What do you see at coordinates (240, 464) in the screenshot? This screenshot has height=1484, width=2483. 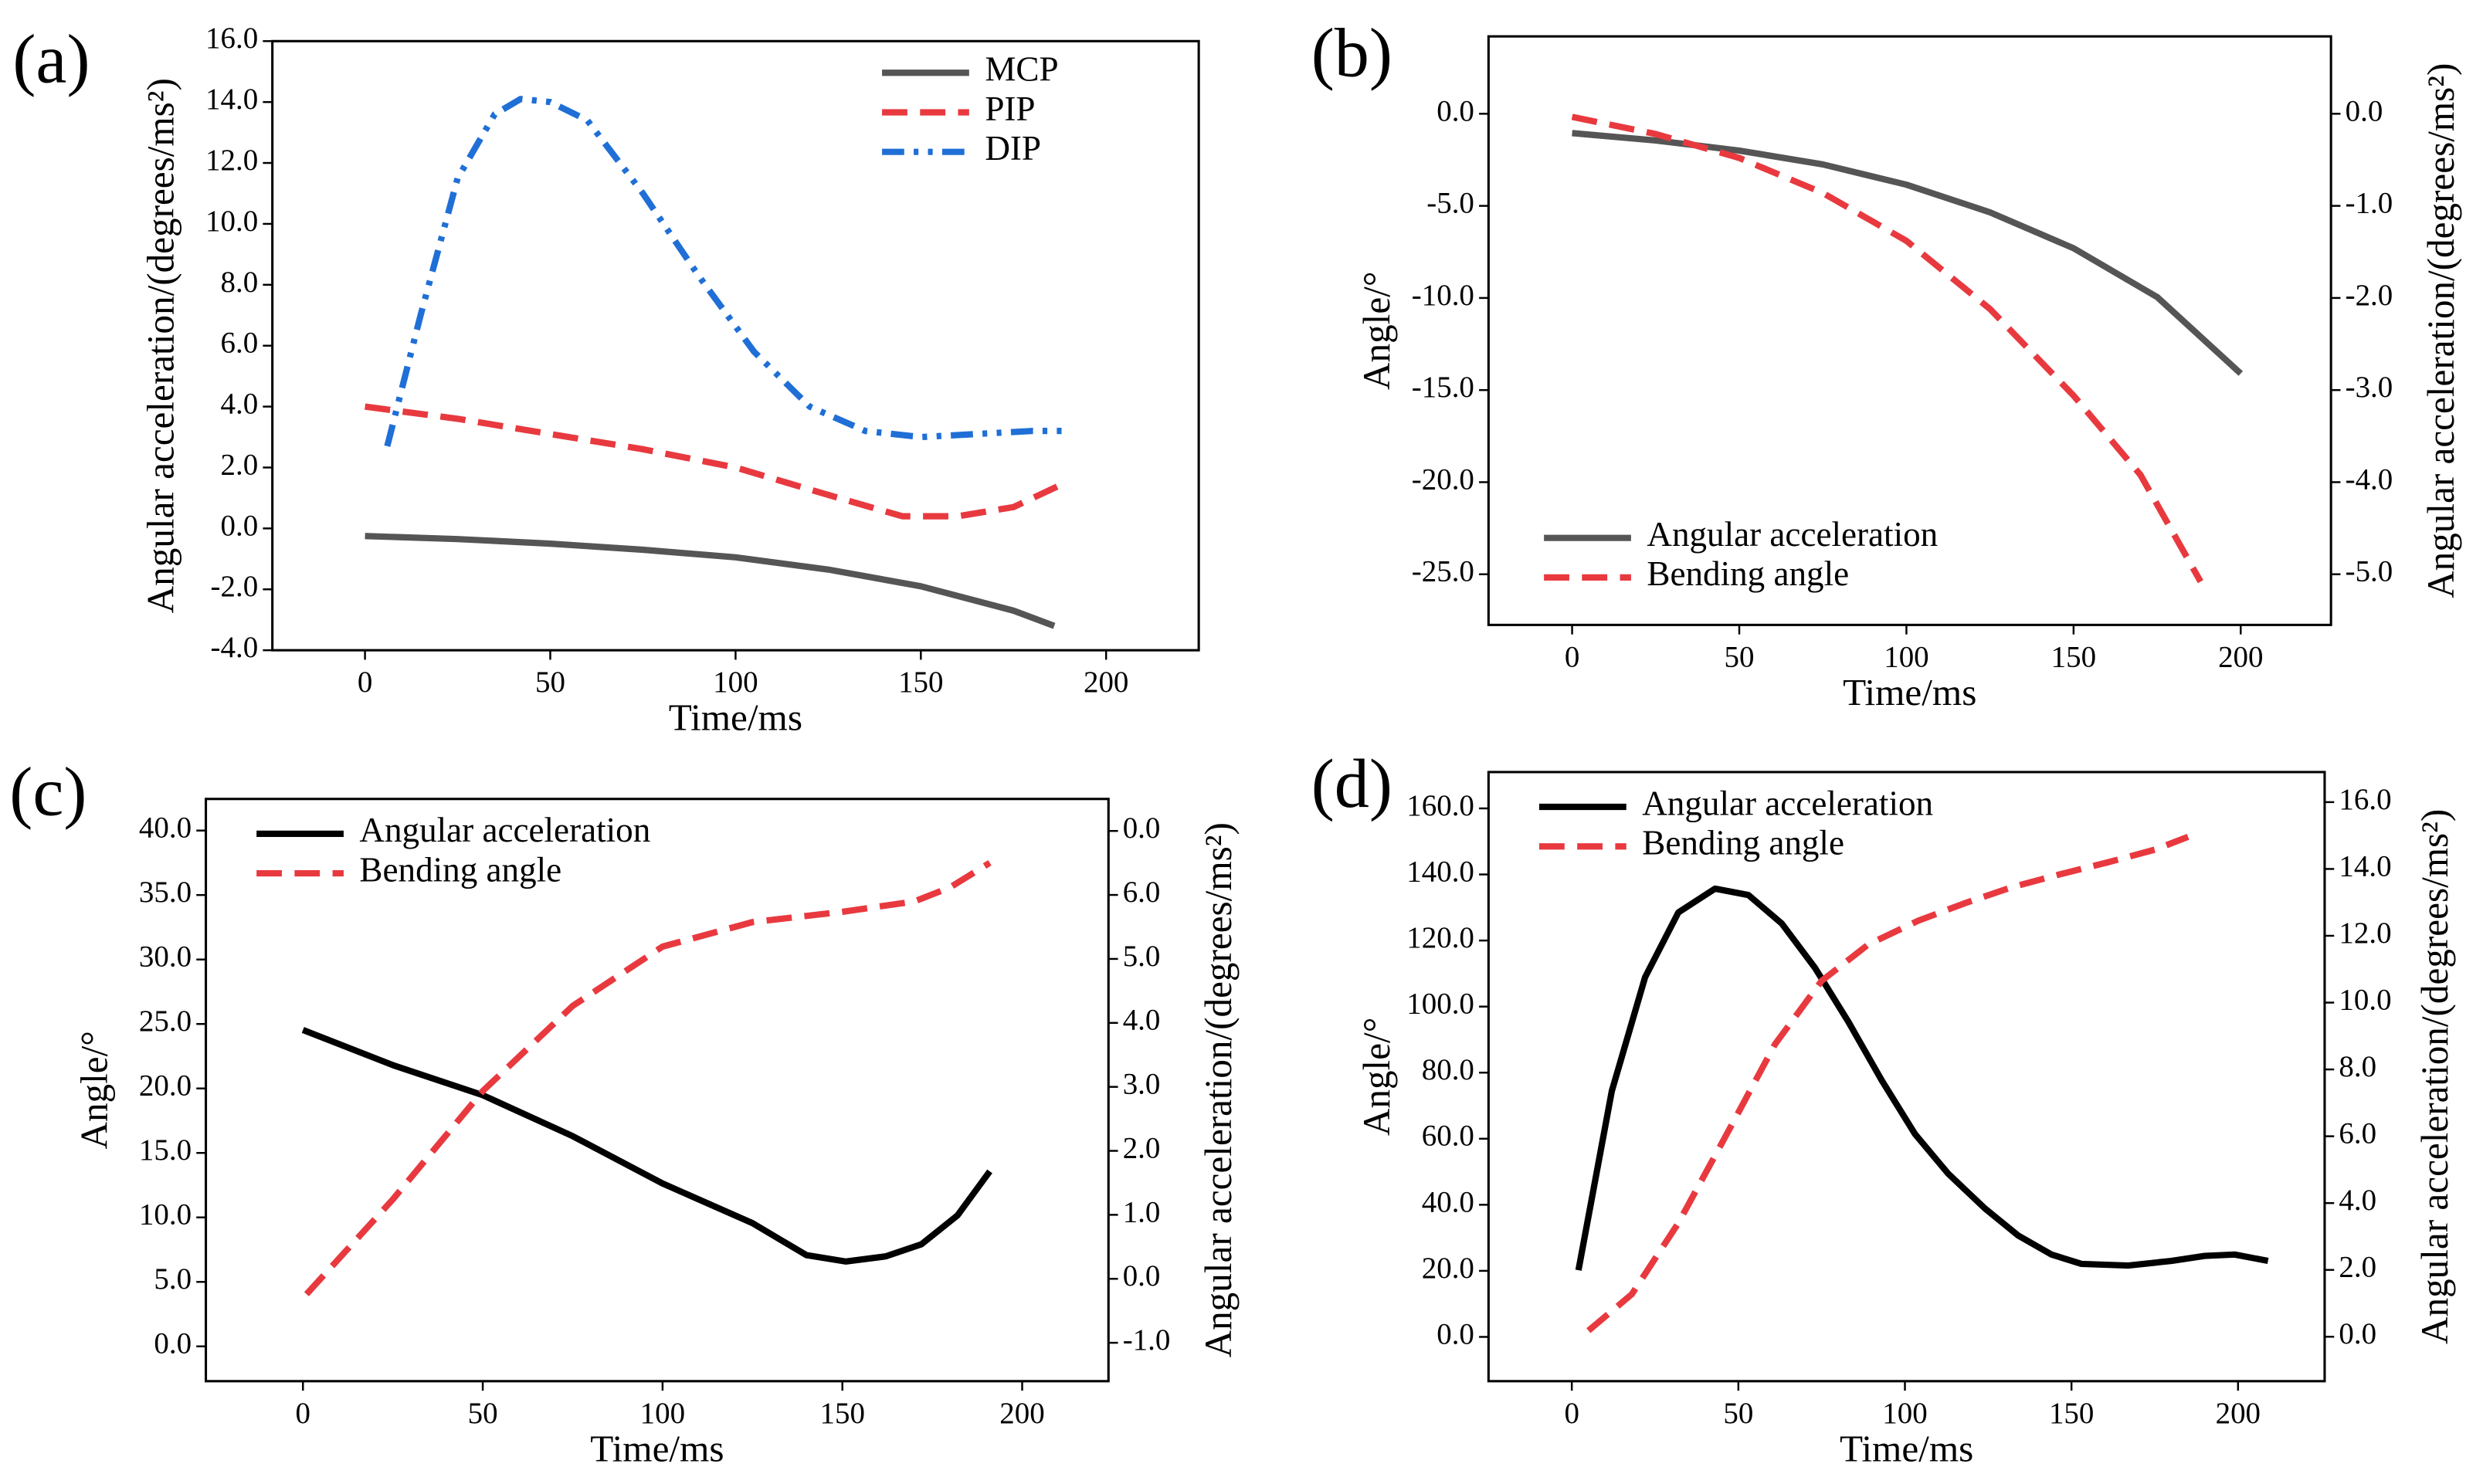 I see `y-tick-label: 2.0` at bounding box center [240, 464].